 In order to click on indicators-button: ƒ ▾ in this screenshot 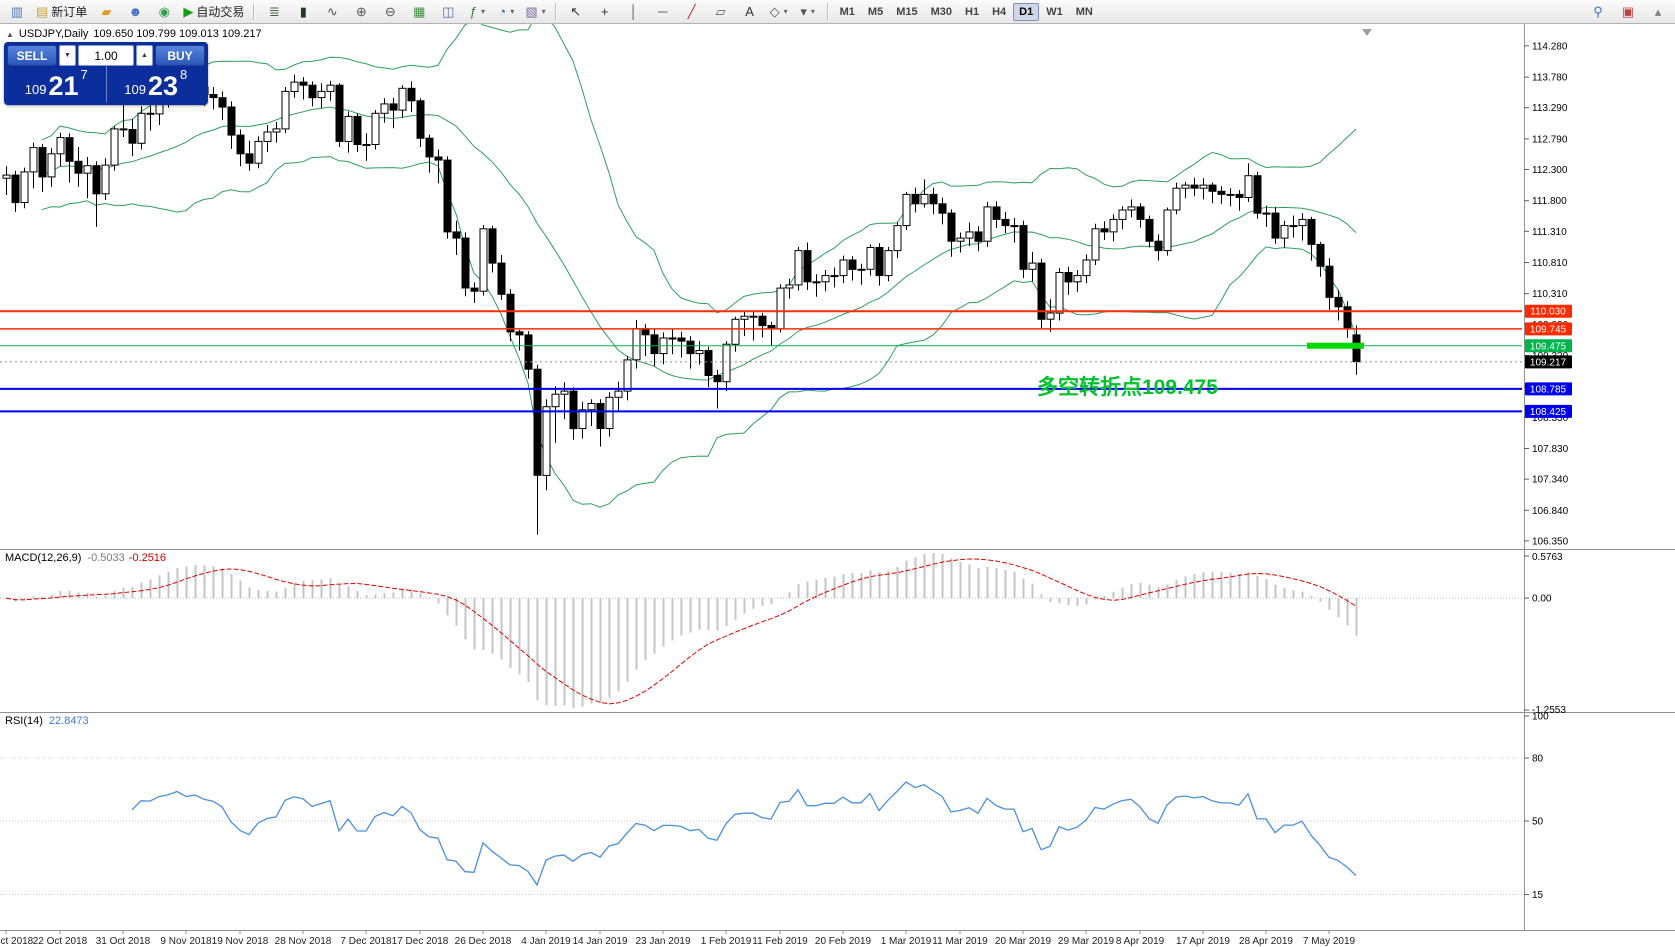, I will do `click(477, 12)`.